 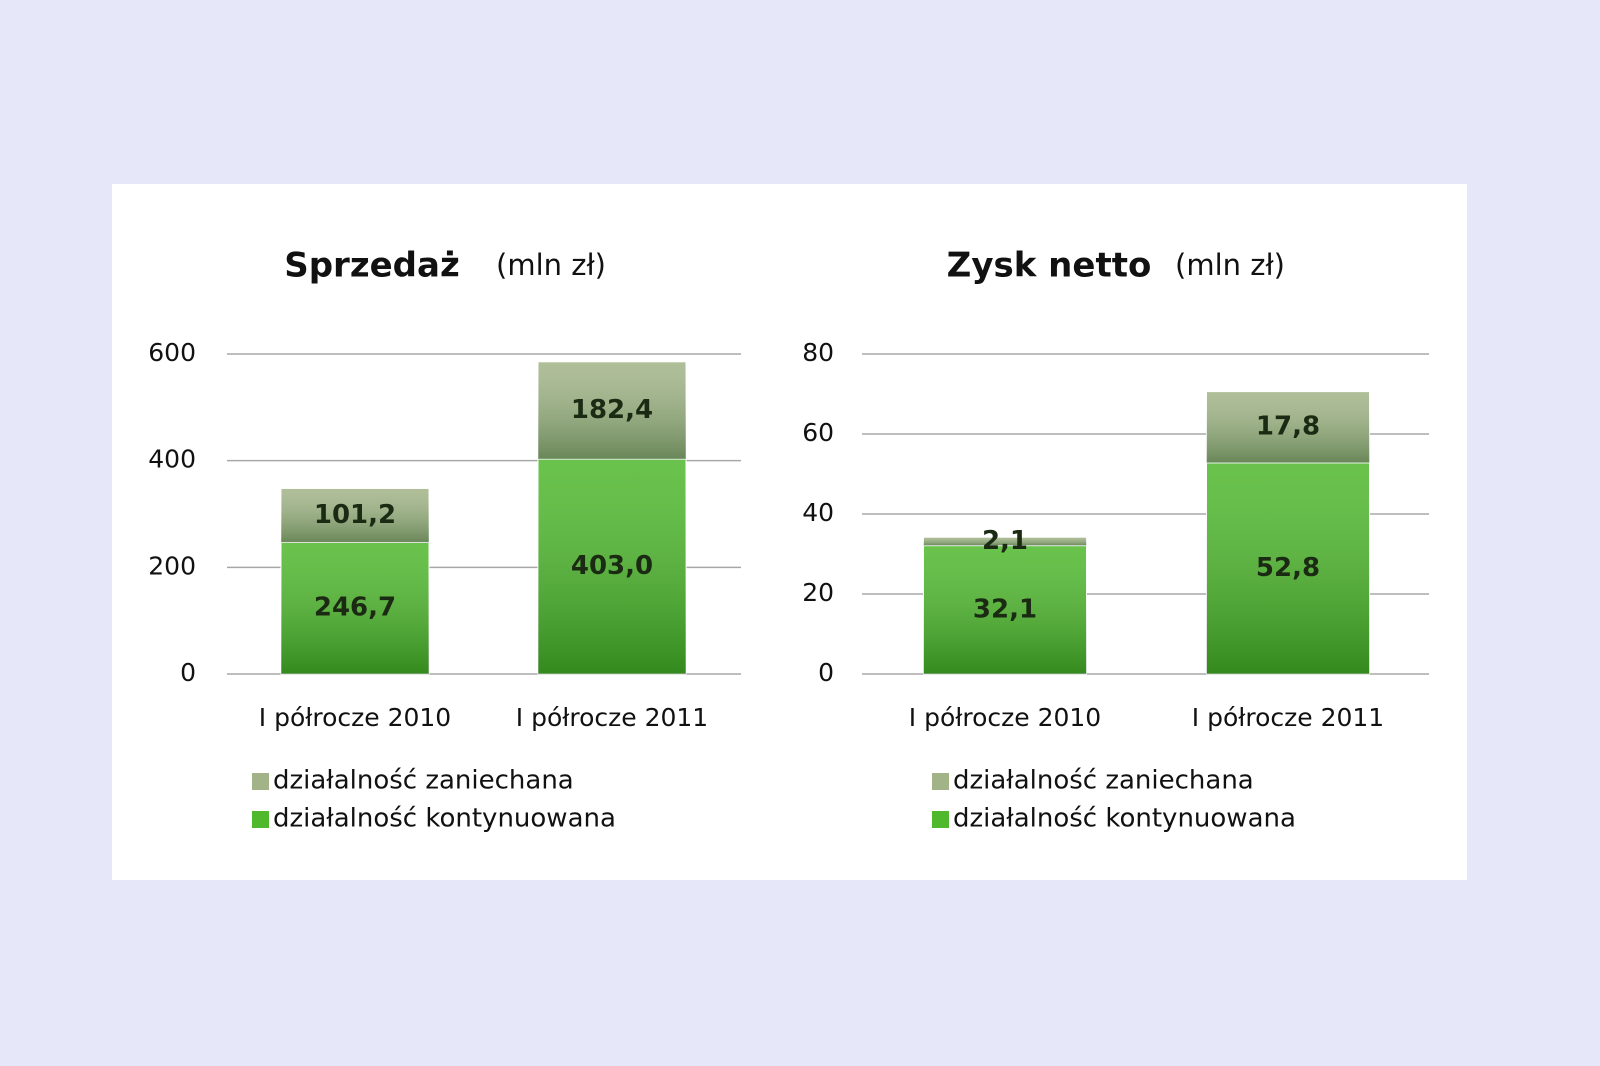 What do you see at coordinates (1049, 266) in the screenshot?
I see `chart-title: Zysk netto` at bounding box center [1049, 266].